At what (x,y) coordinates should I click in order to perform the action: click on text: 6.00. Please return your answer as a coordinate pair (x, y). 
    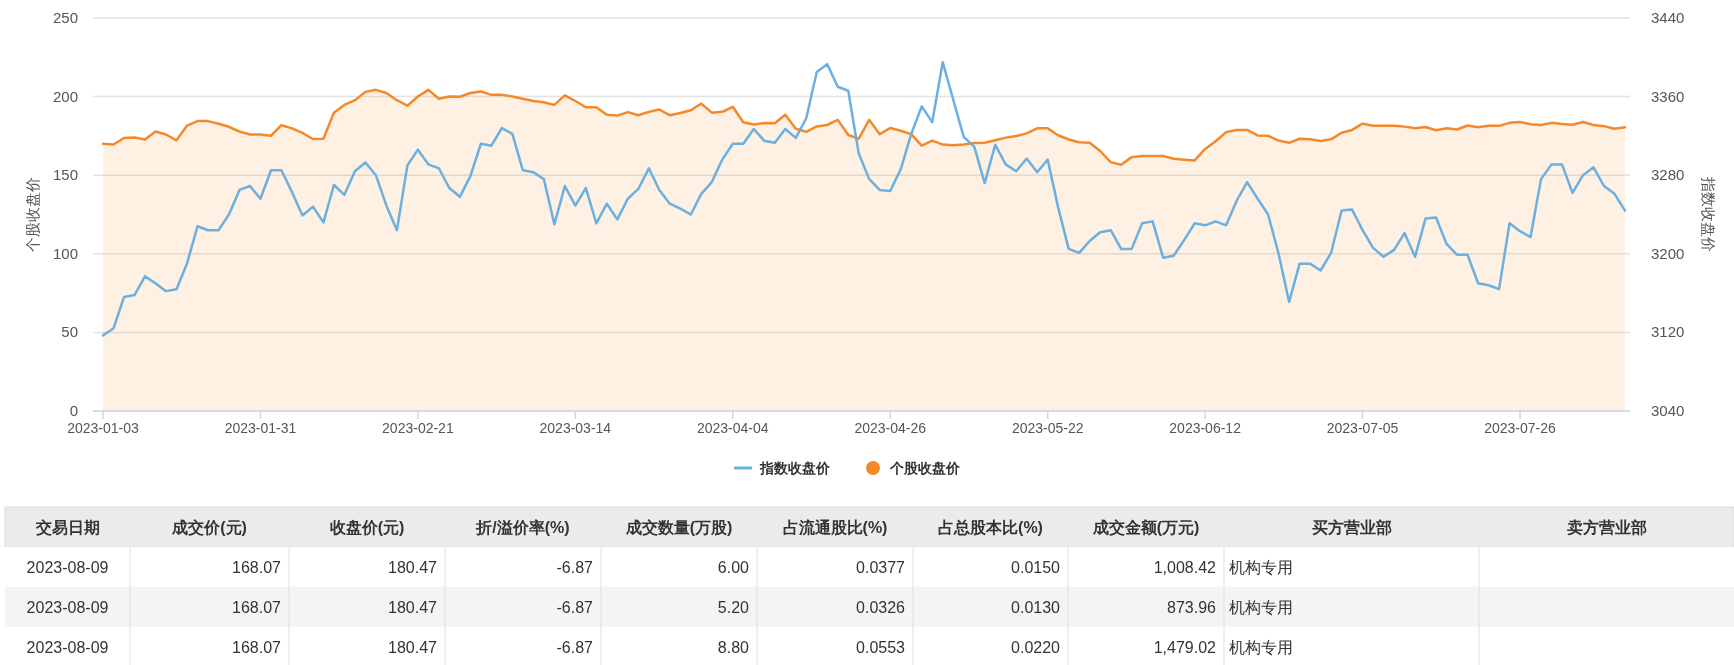
    Looking at the image, I should click on (733, 567).